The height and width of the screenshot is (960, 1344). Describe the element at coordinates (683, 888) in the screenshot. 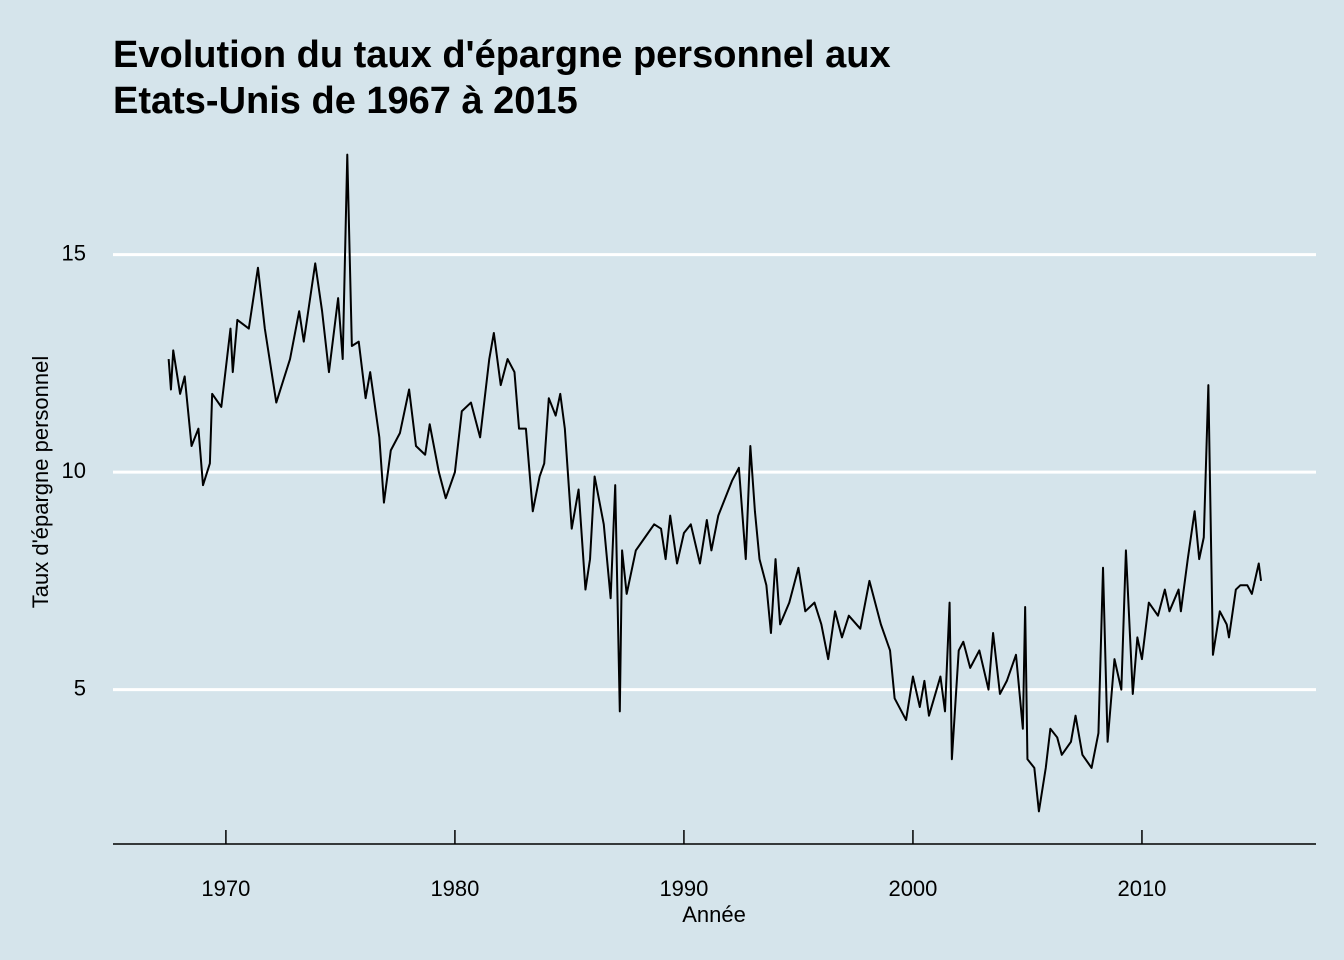

I see `x-tick-label: 1990` at that location.